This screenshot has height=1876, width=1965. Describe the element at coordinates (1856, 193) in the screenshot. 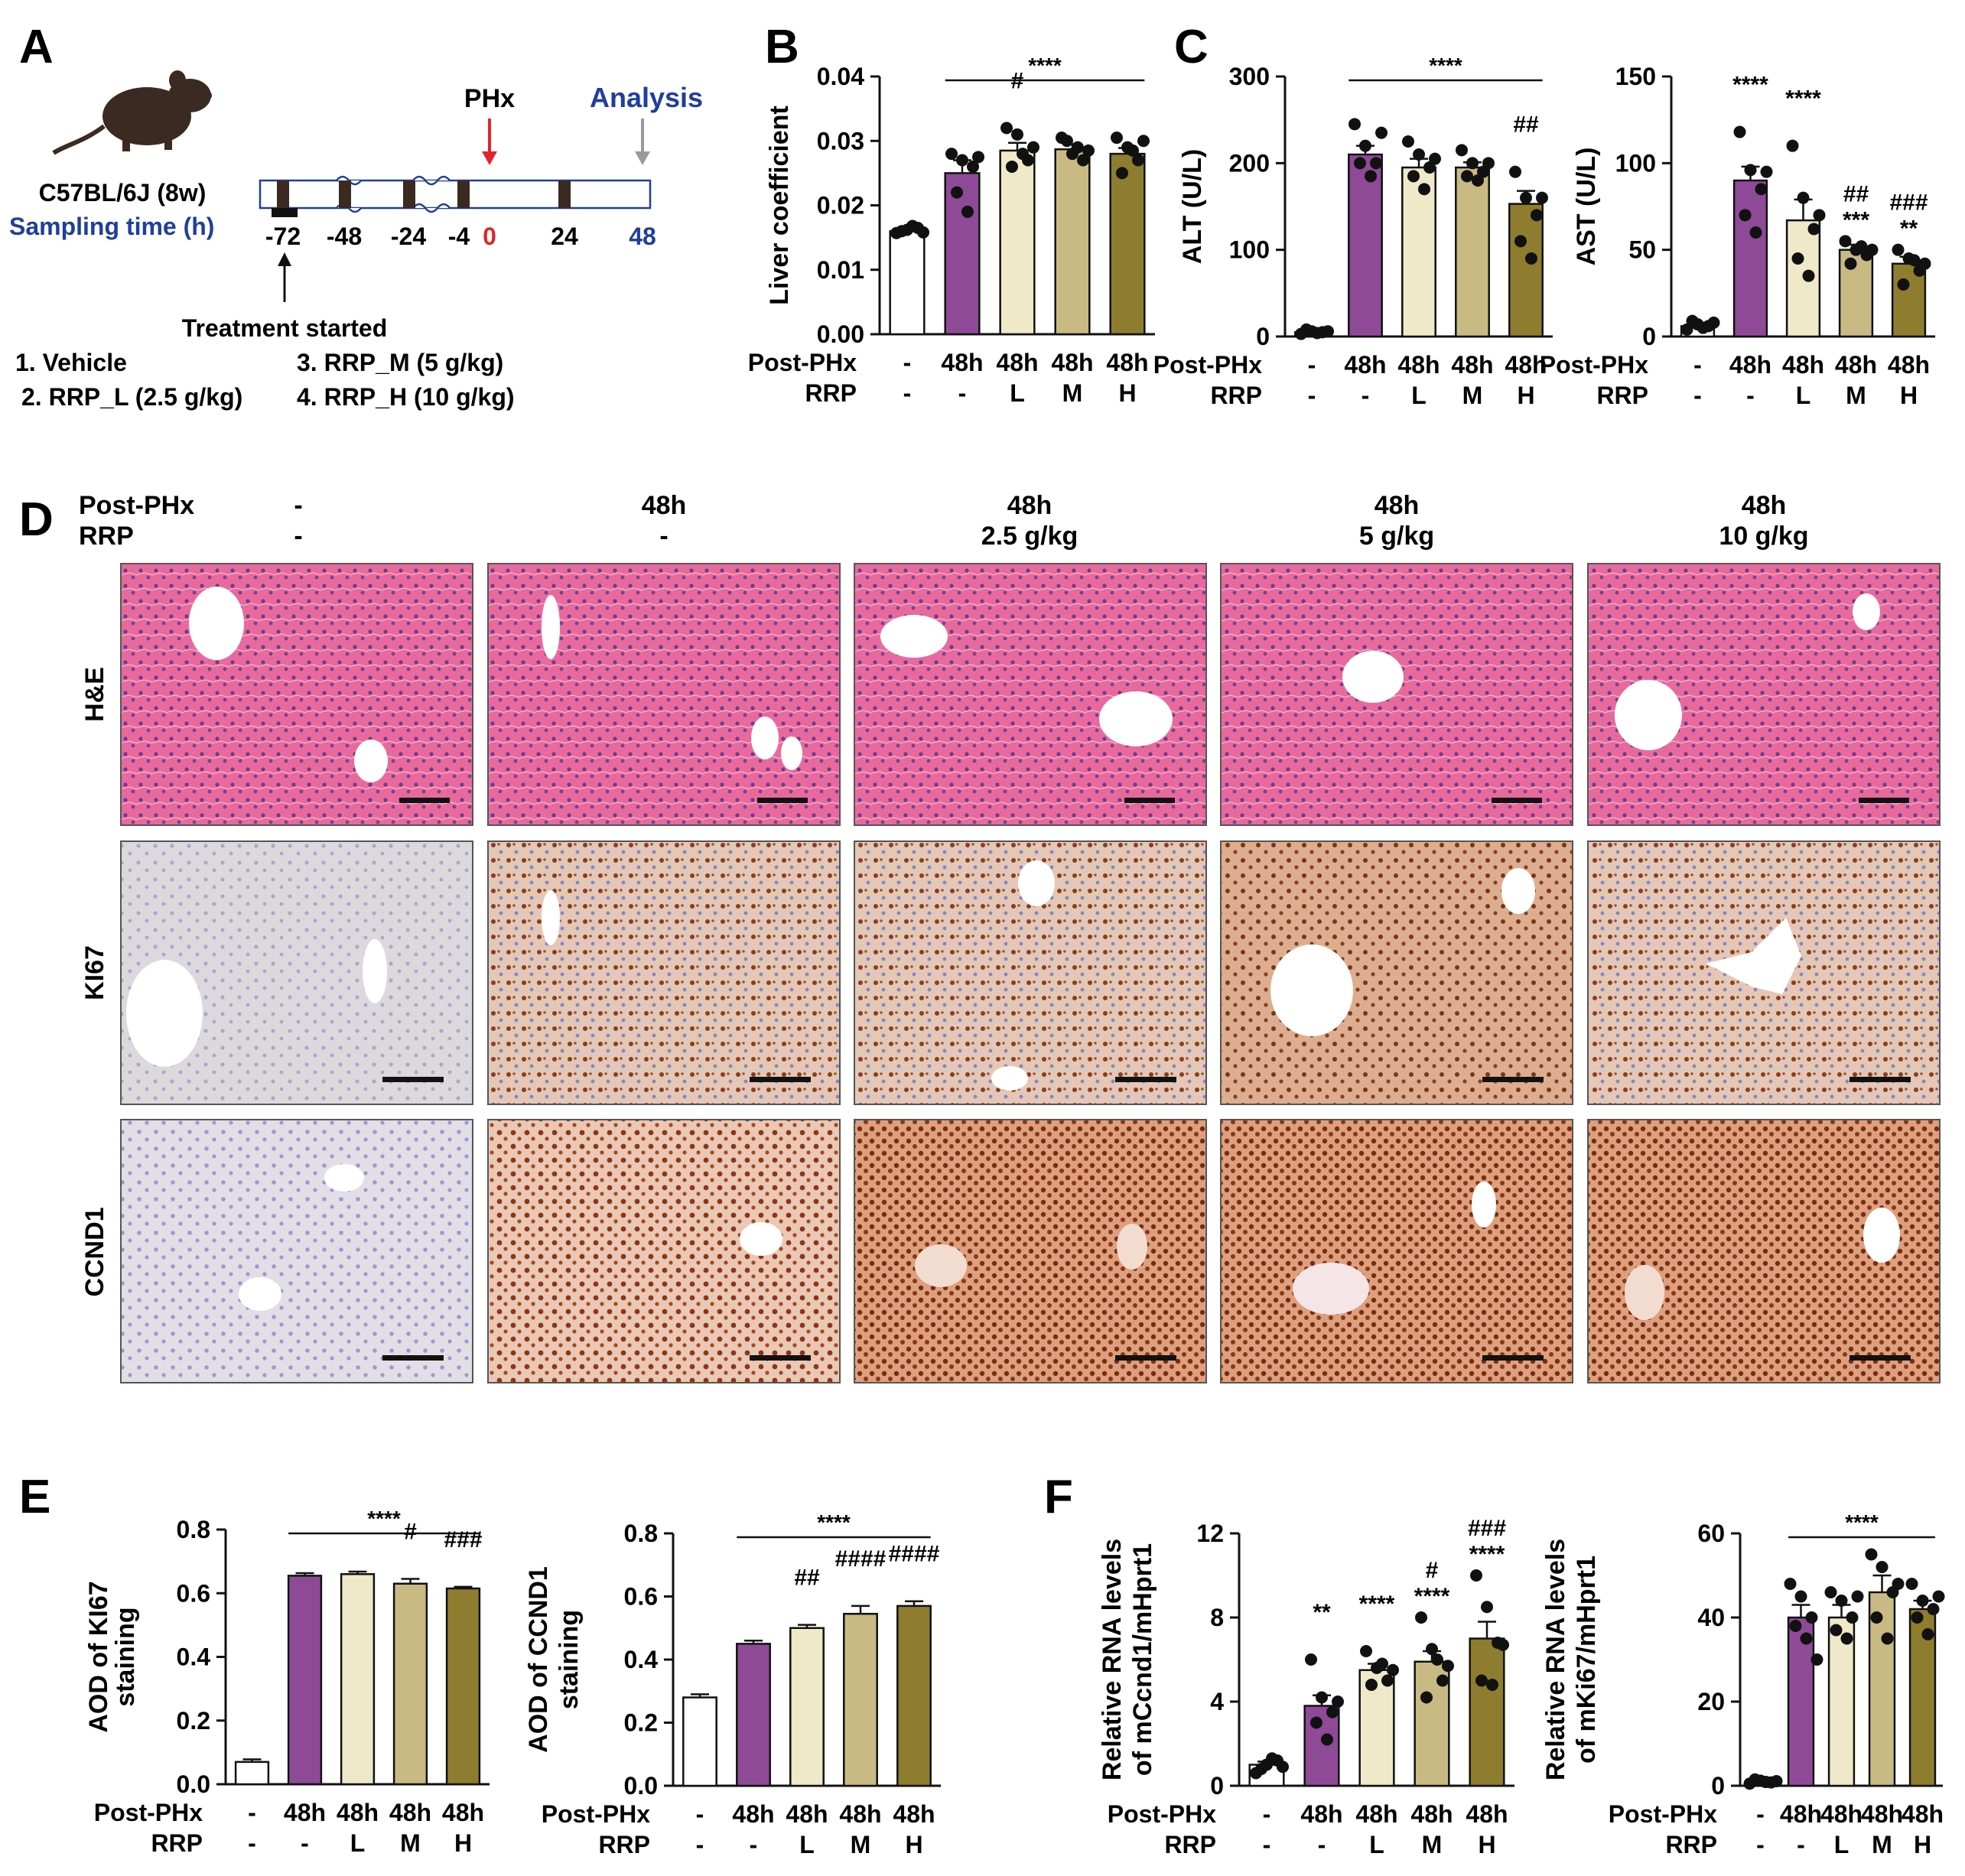

I see `significance-marker: ##` at that location.